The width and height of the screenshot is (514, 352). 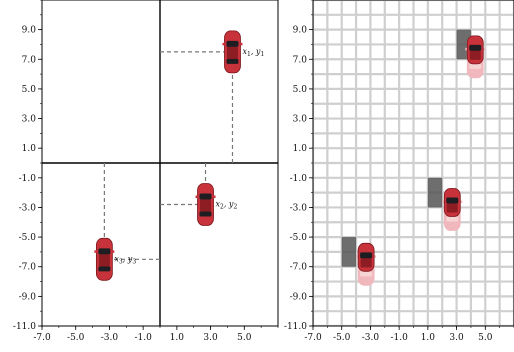 What do you see at coordinates (125, 259) in the screenshot?
I see `car-coordinate-label: x3, y3` at bounding box center [125, 259].